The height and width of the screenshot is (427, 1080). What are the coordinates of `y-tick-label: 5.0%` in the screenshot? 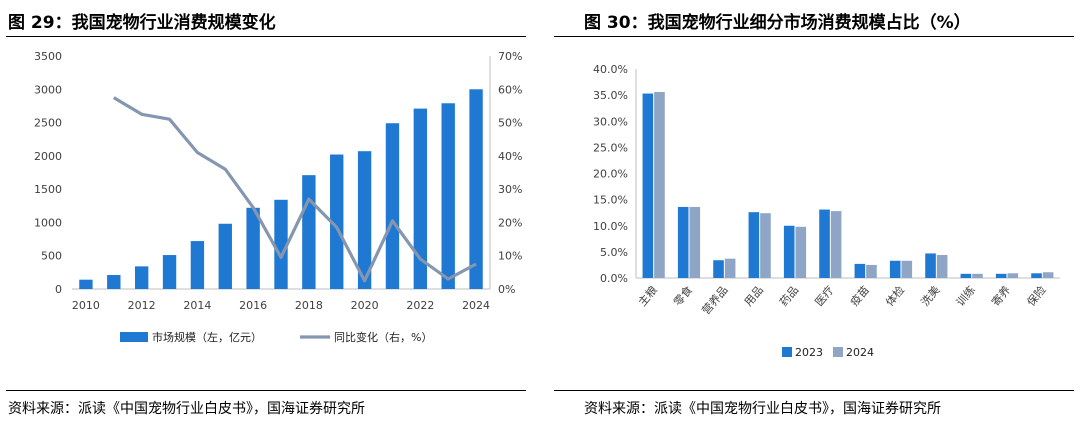 It's located at (614, 252).